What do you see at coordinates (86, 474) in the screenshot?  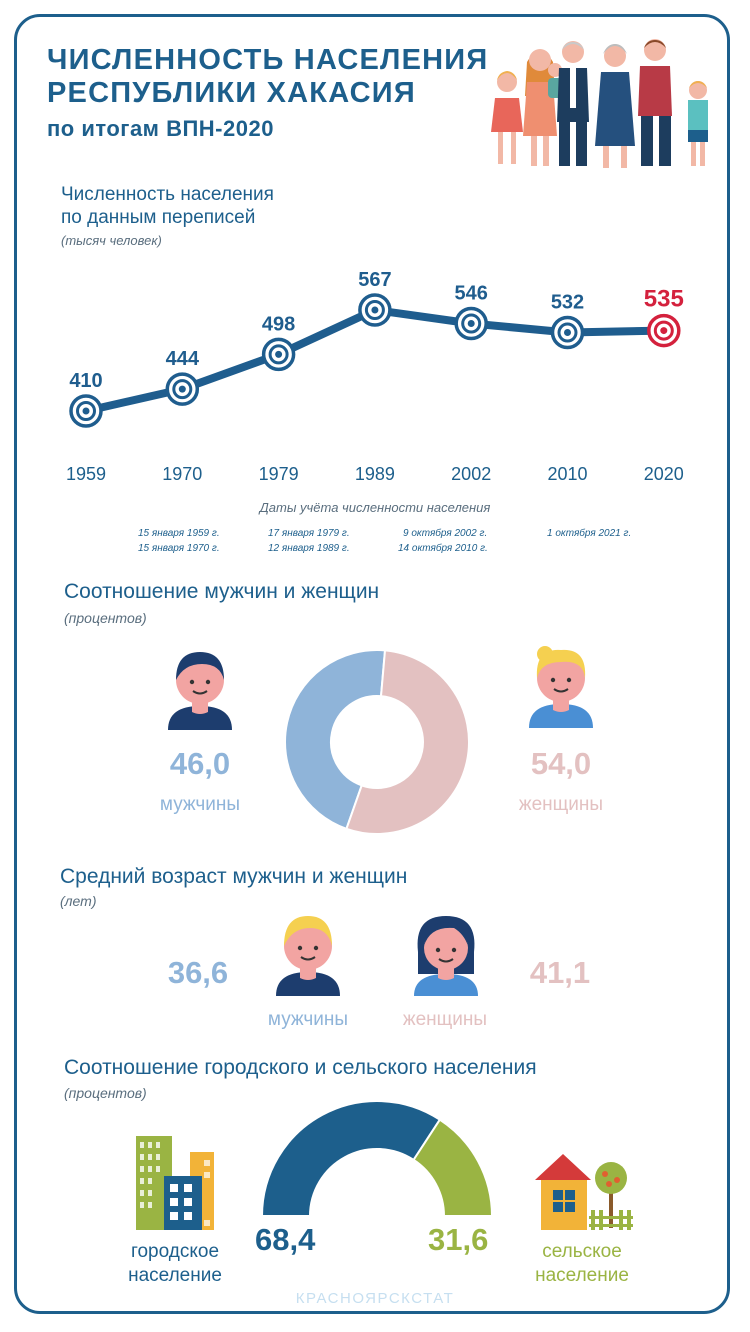 I see `x-tick-1959: 1959` at bounding box center [86, 474].